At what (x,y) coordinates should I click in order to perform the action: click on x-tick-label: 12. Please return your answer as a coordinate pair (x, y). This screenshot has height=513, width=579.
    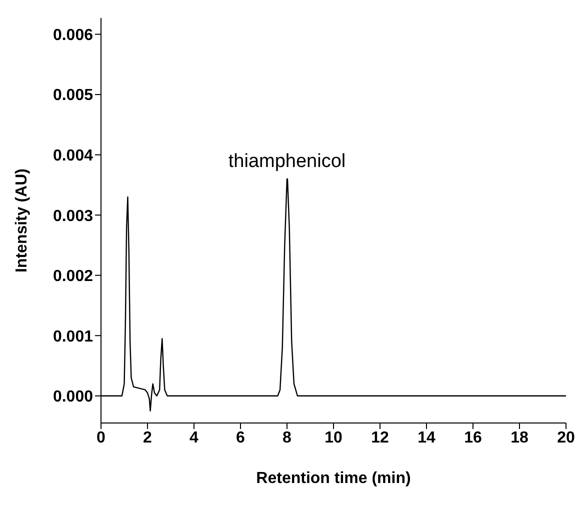
    Looking at the image, I should click on (380, 437).